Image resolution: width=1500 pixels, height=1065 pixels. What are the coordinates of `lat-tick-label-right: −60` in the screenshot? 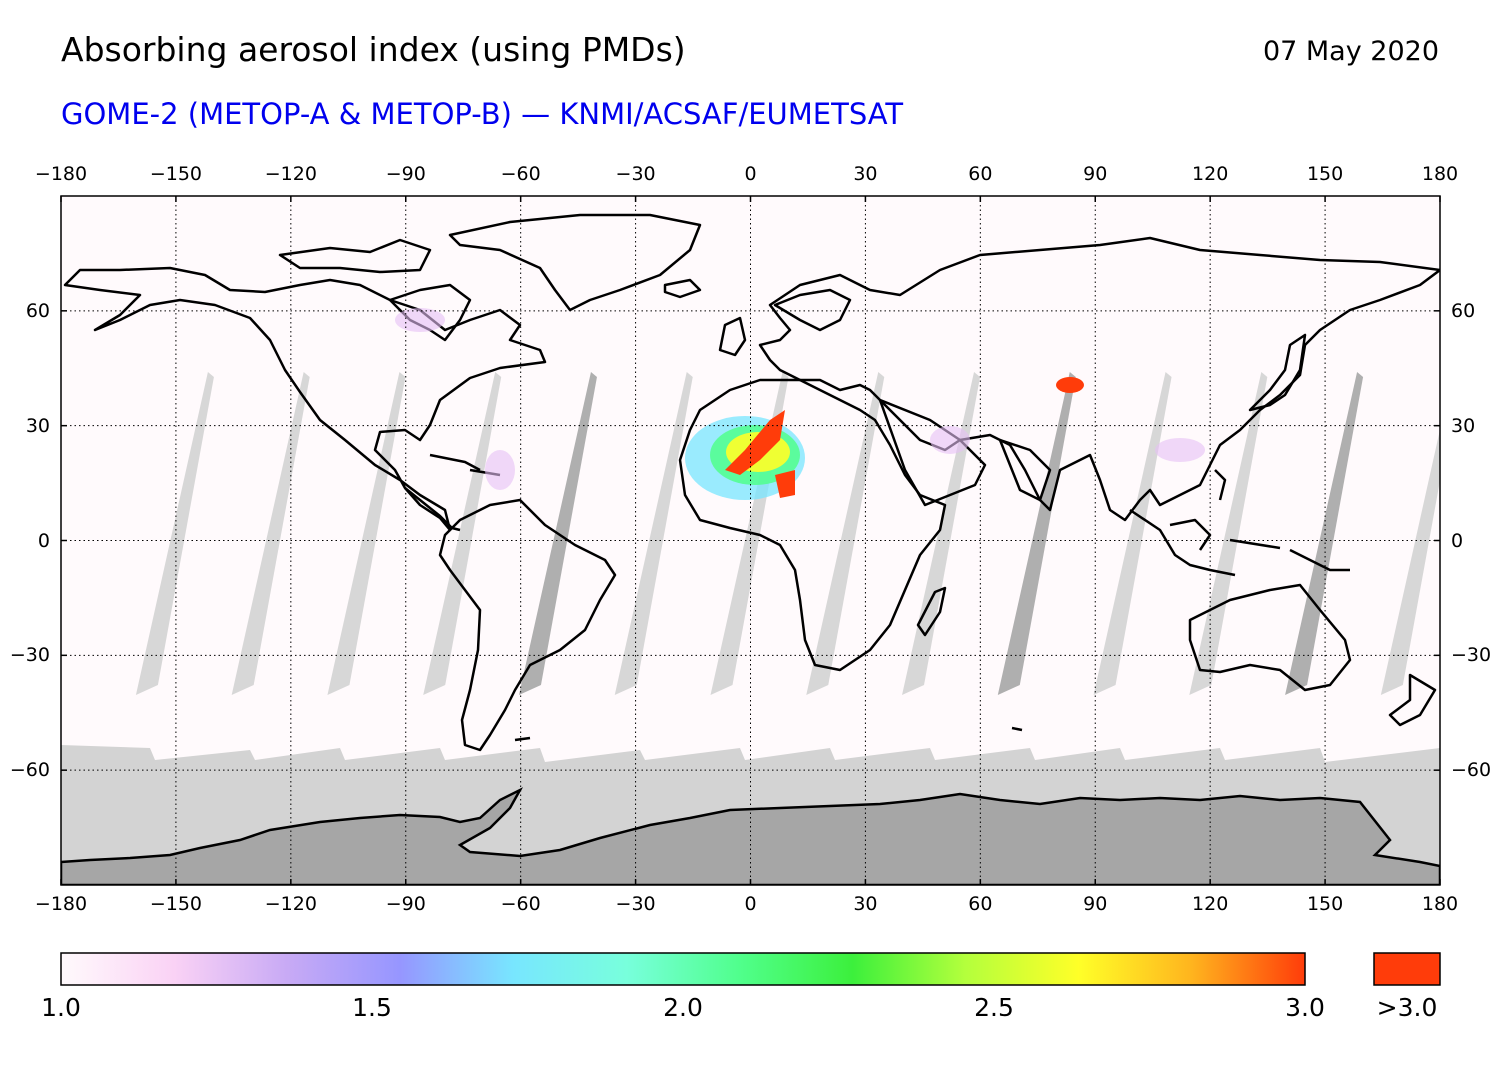 It's located at (1471, 770).